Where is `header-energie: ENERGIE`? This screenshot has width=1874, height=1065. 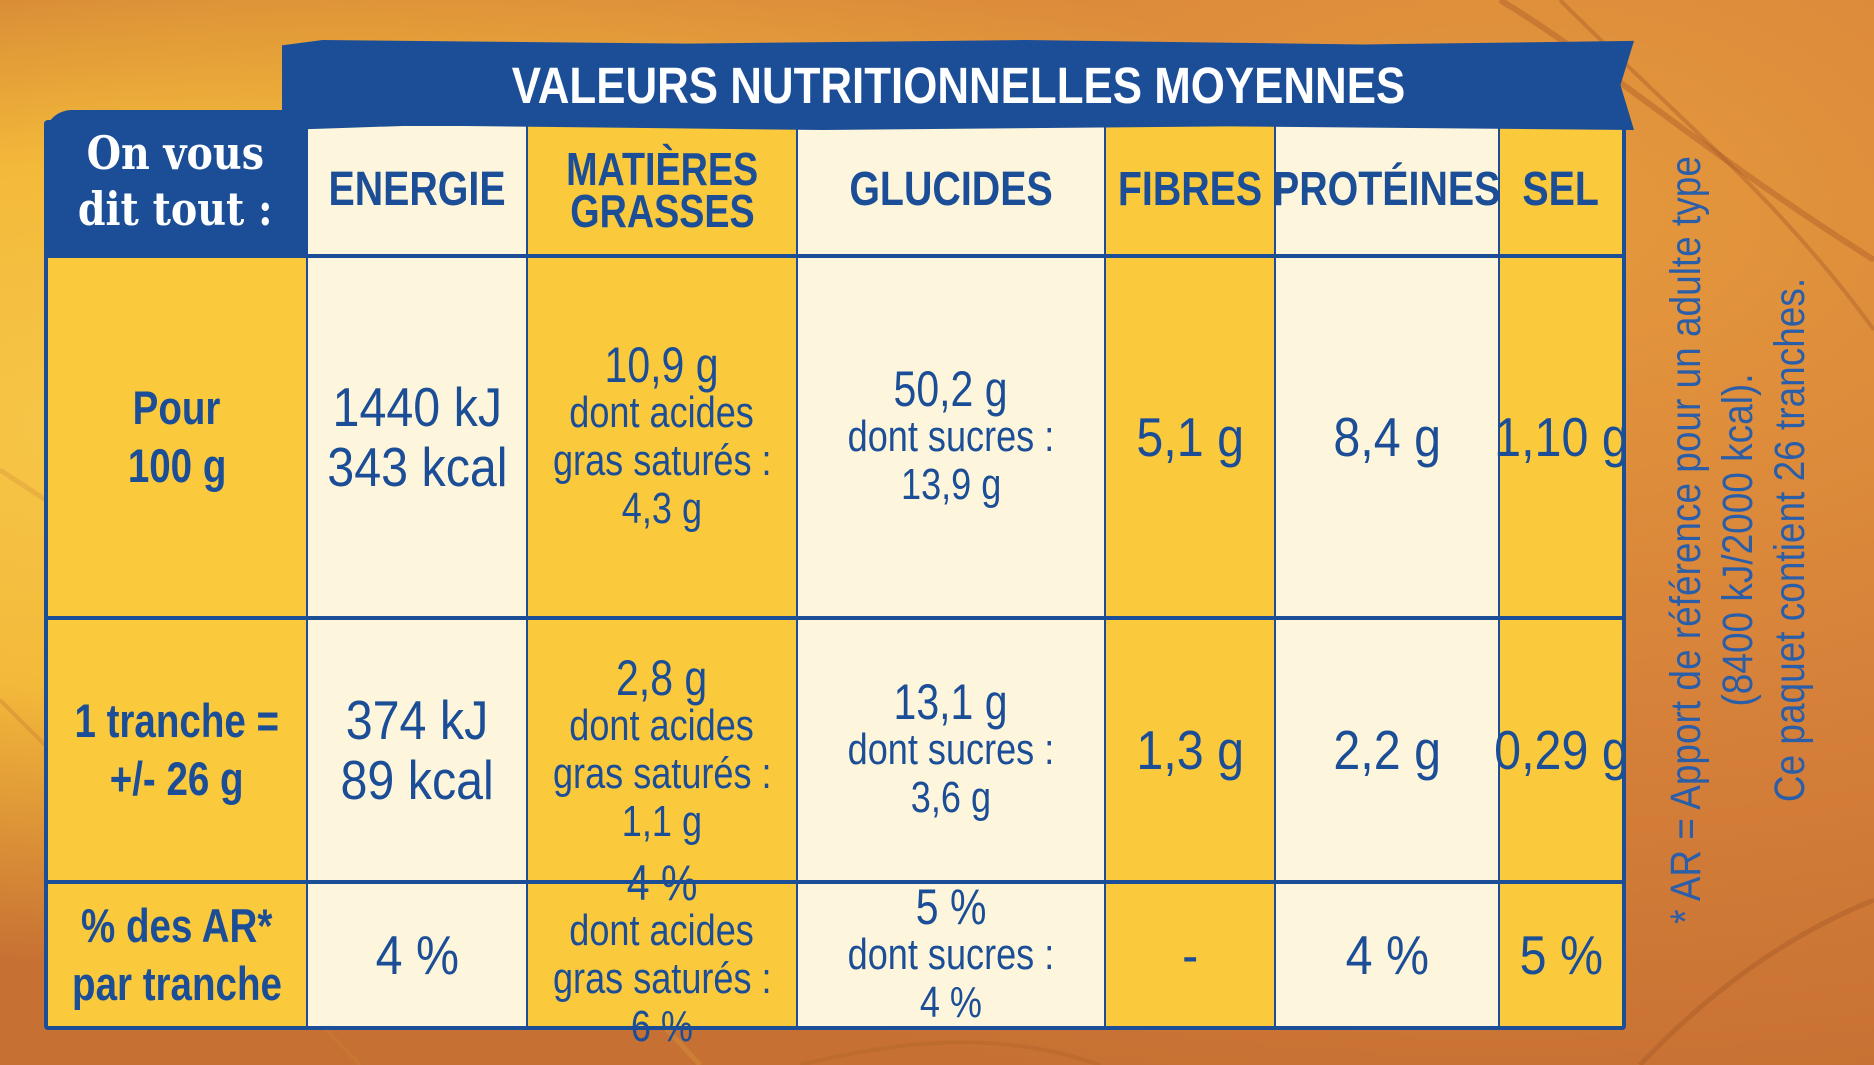 header-energie: ENERGIE is located at coordinates (417, 190).